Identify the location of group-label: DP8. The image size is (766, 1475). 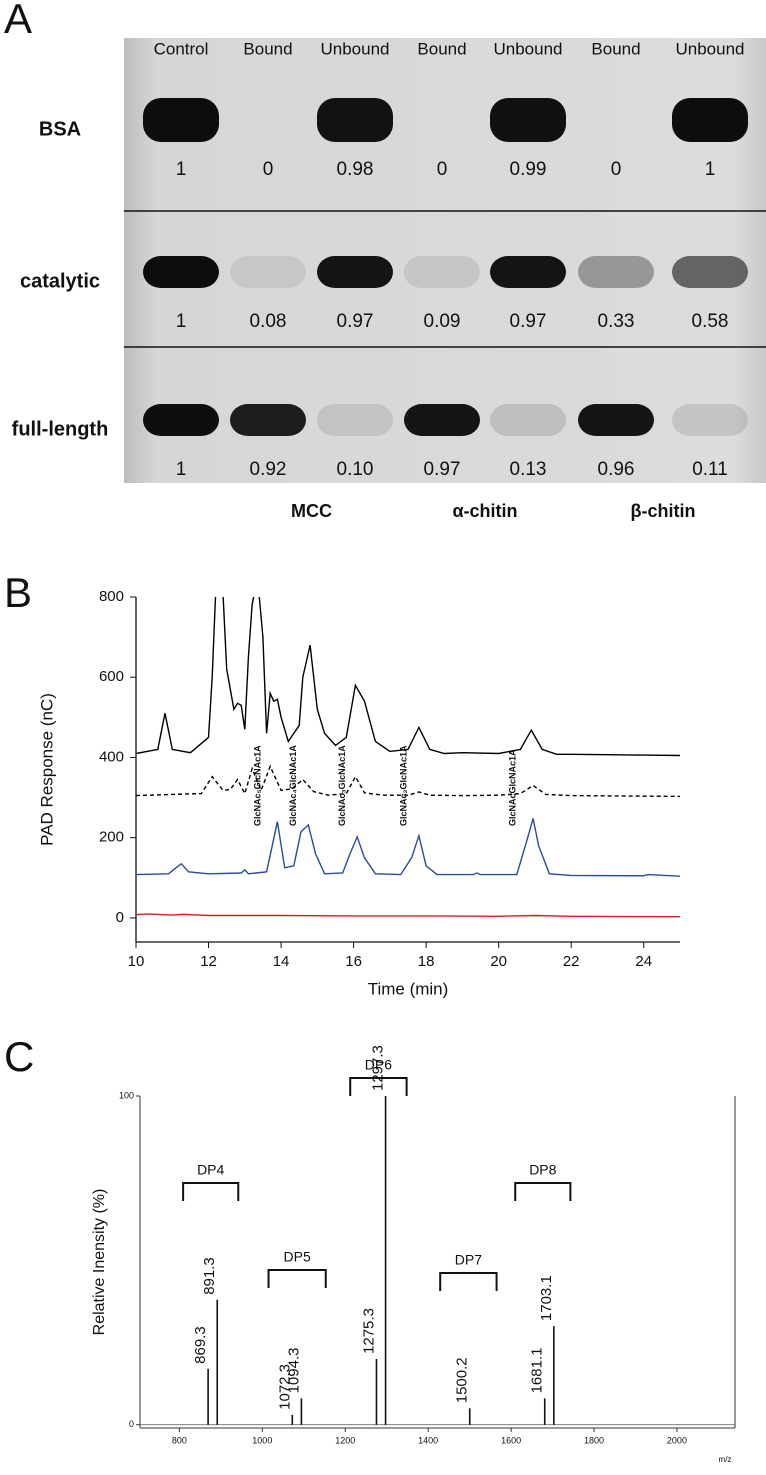
(542, 1170).